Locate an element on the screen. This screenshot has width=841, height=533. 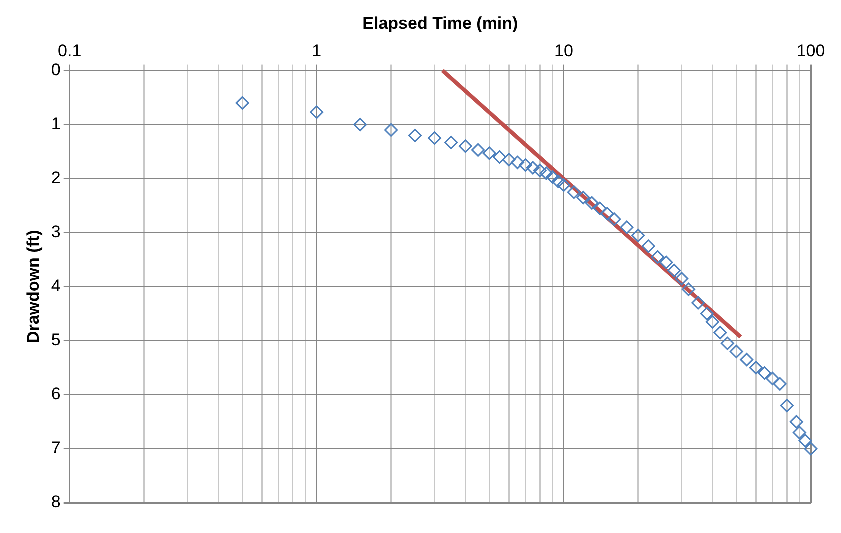
x-tick-label: 1 is located at coordinates (317, 50).